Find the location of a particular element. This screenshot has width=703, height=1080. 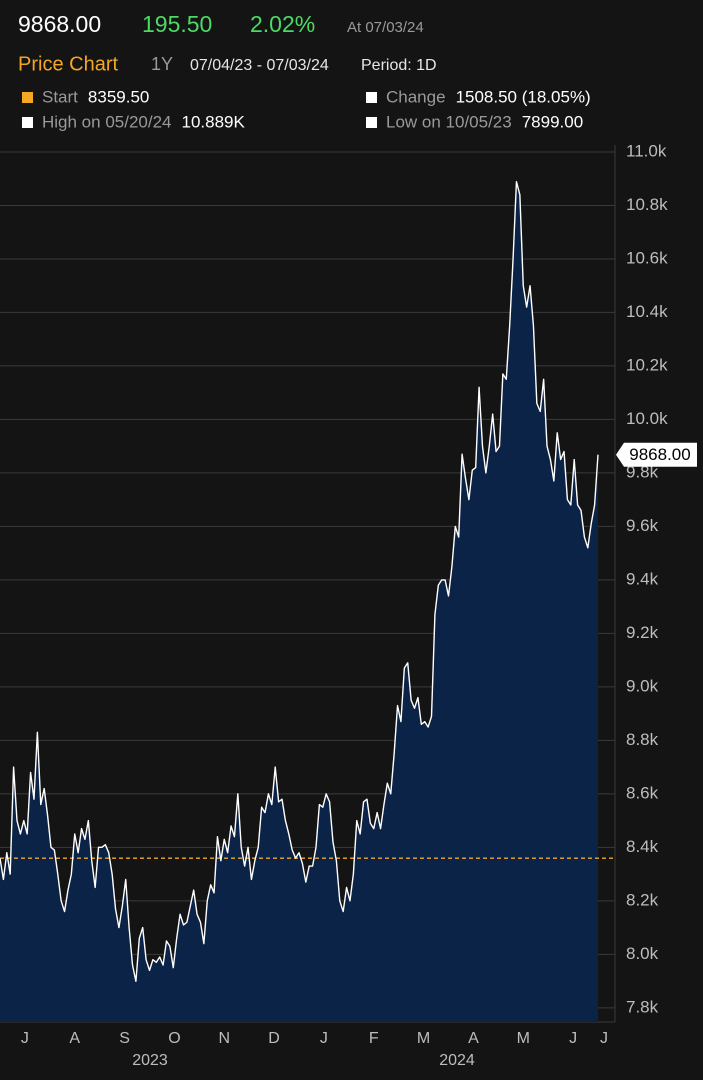

y-tick-label: 8.8k is located at coordinates (642, 739).